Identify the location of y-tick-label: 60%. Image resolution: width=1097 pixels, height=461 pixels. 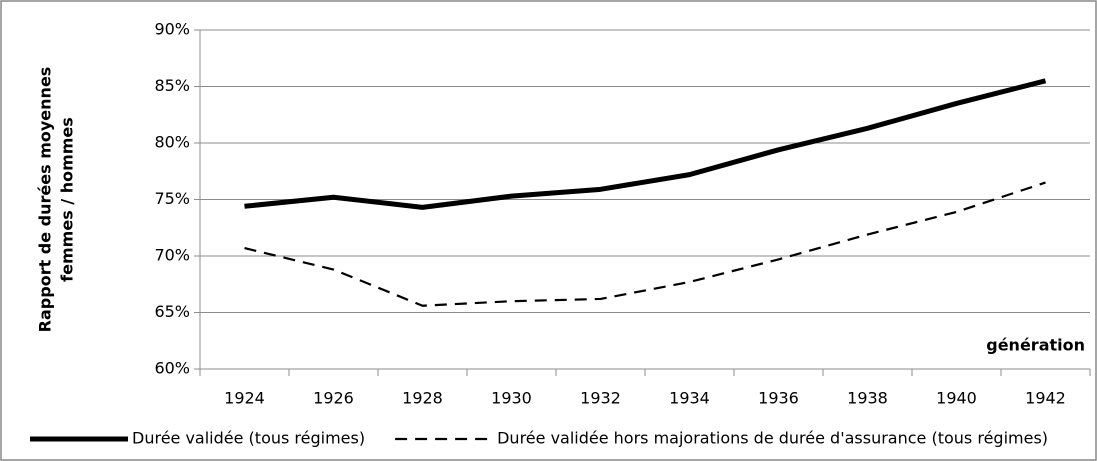
(172, 368).